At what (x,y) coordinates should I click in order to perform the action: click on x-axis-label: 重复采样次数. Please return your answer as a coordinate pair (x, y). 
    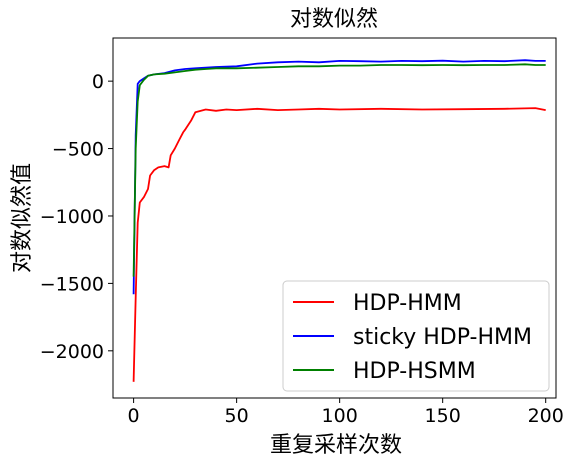
    Looking at the image, I should click on (336, 445).